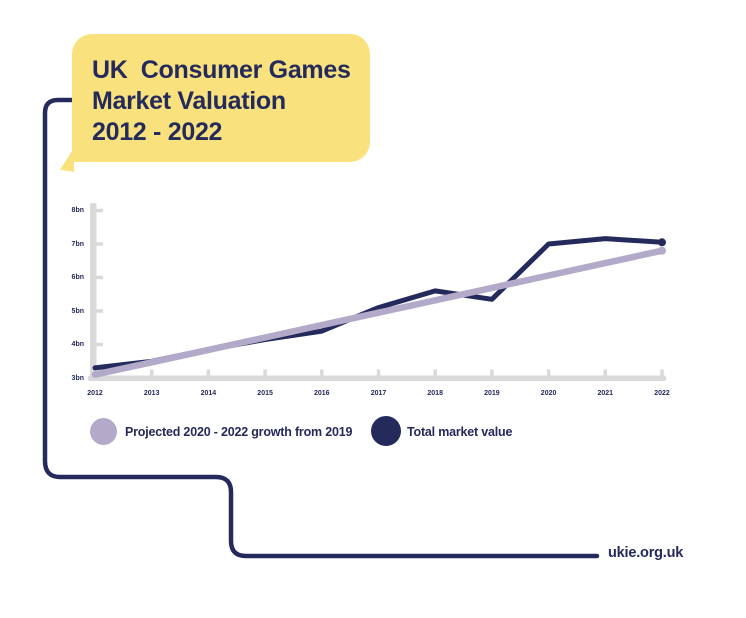 This screenshot has width=746, height=618. Describe the element at coordinates (93, 292) in the screenshot. I see `y-axis` at that location.